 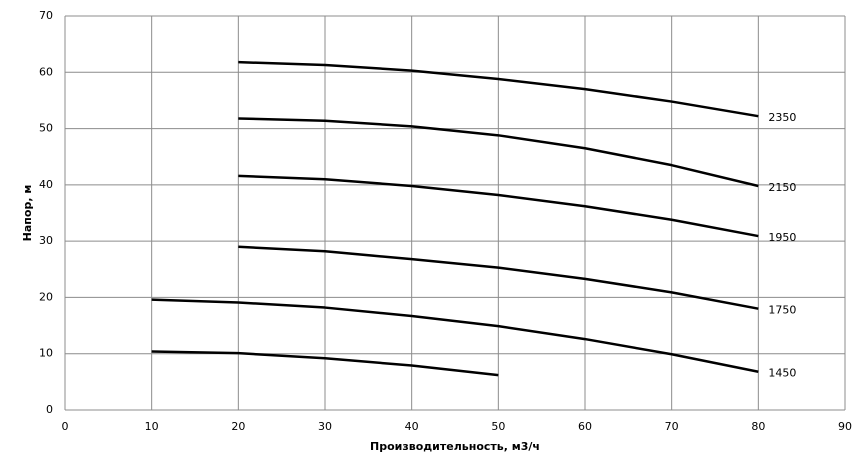 What do you see at coordinates (46, 240) in the screenshot?
I see `y-tick-label: 30` at bounding box center [46, 240].